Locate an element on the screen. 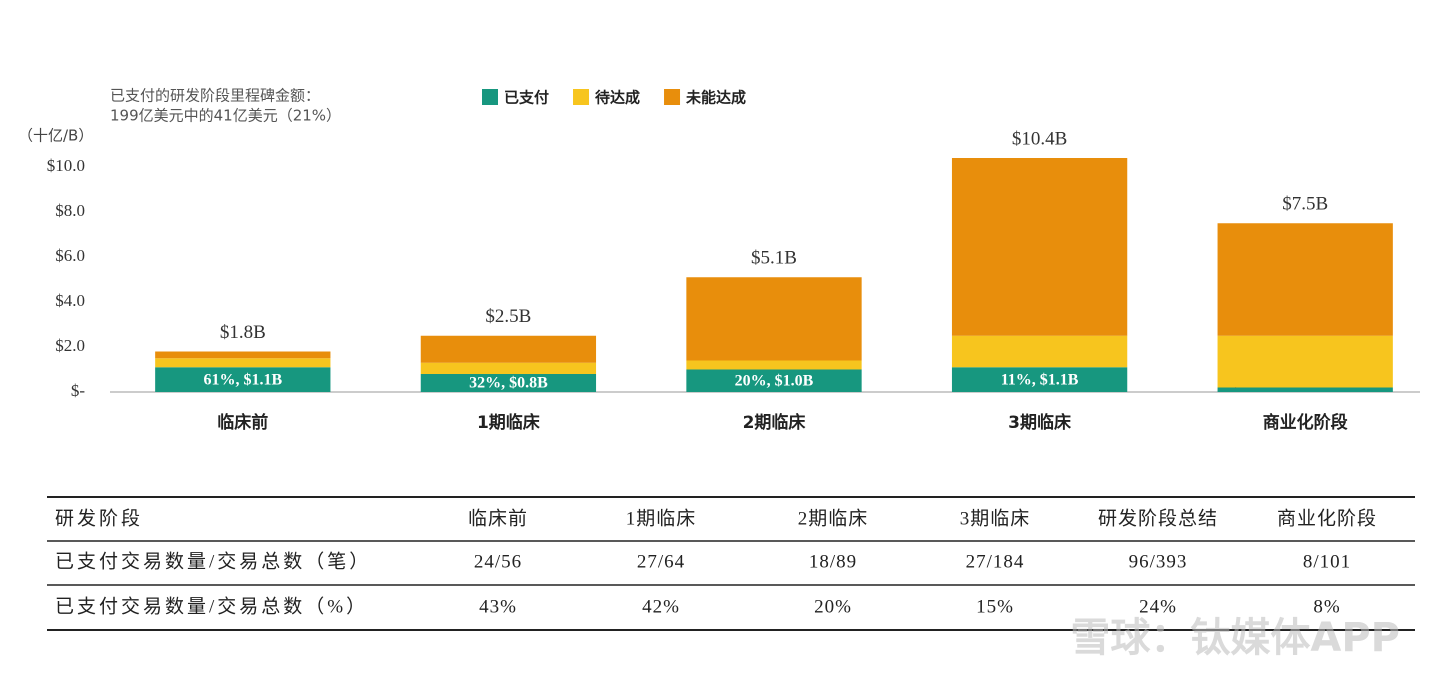  legend-label: 未能达成 is located at coordinates (715, 98).